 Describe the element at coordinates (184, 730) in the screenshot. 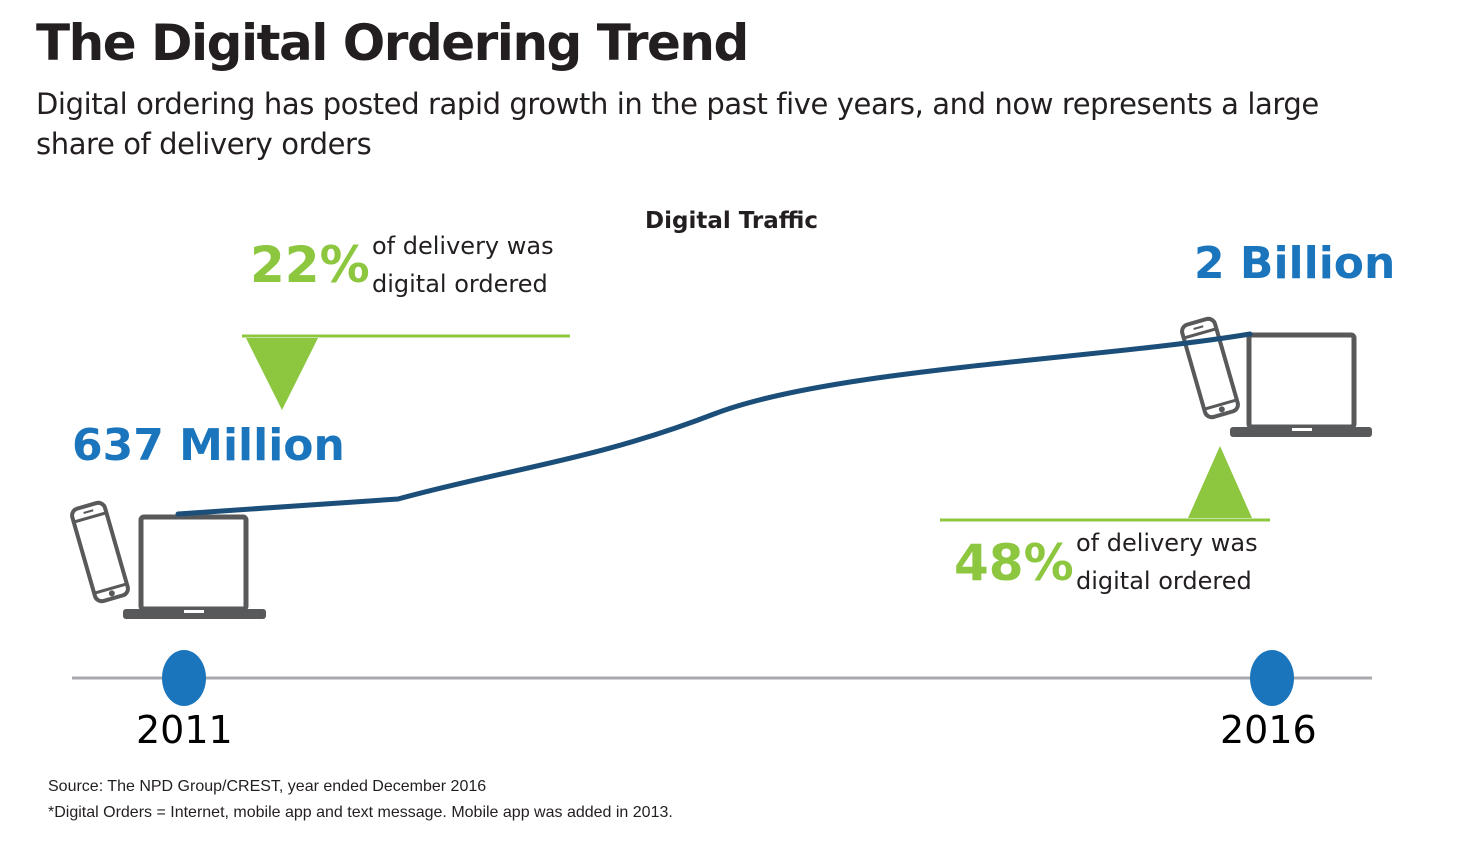

I see `x-tick-label-2011: 2011` at that location.